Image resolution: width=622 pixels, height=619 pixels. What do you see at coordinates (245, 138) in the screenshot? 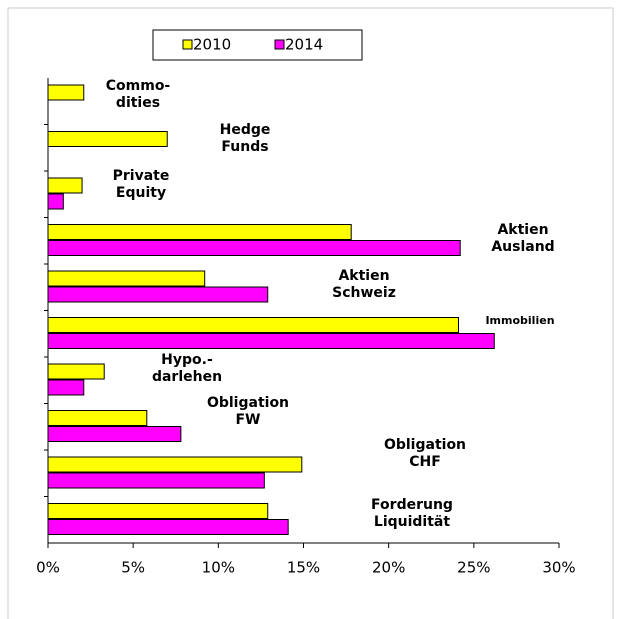
I see `category-label: Hedge Funds` at bounding box center [245, 138].